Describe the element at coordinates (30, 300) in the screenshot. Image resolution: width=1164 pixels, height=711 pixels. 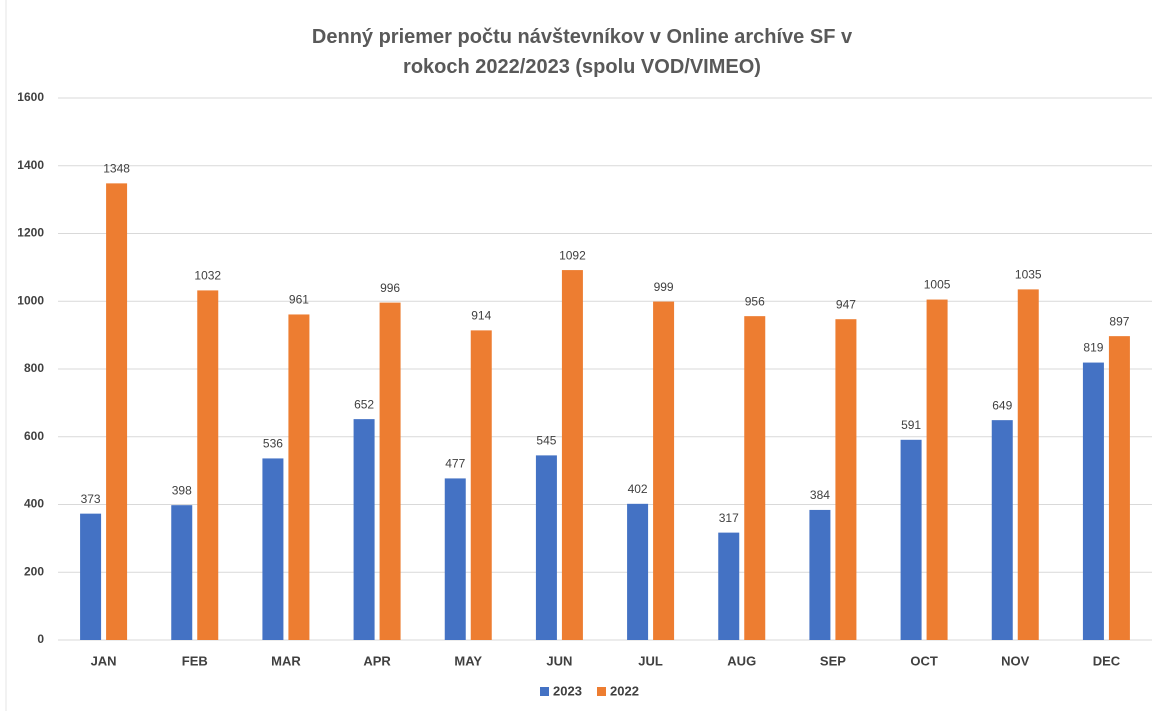
I see `y-tick-label: 1000` at that location.